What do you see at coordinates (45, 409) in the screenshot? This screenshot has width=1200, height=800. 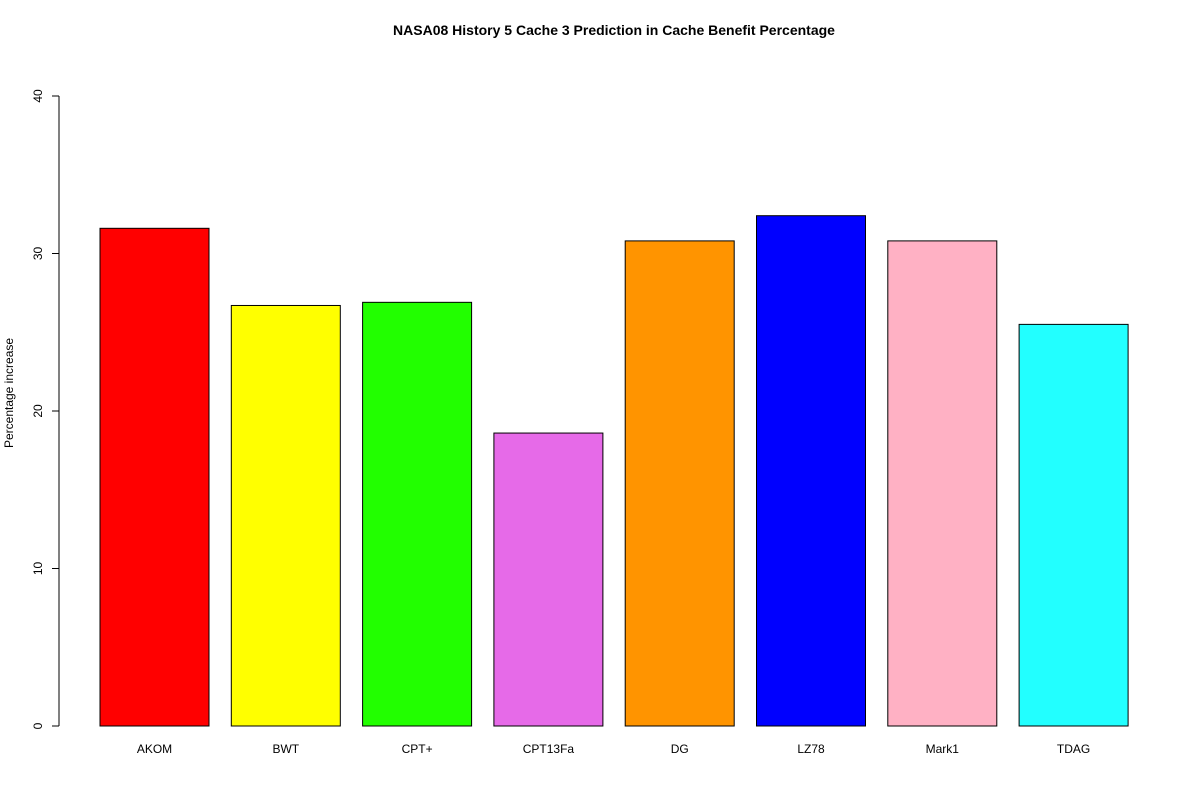 I see `y-axis: 0 10 20 30 40` at bounding box center [45, 409].